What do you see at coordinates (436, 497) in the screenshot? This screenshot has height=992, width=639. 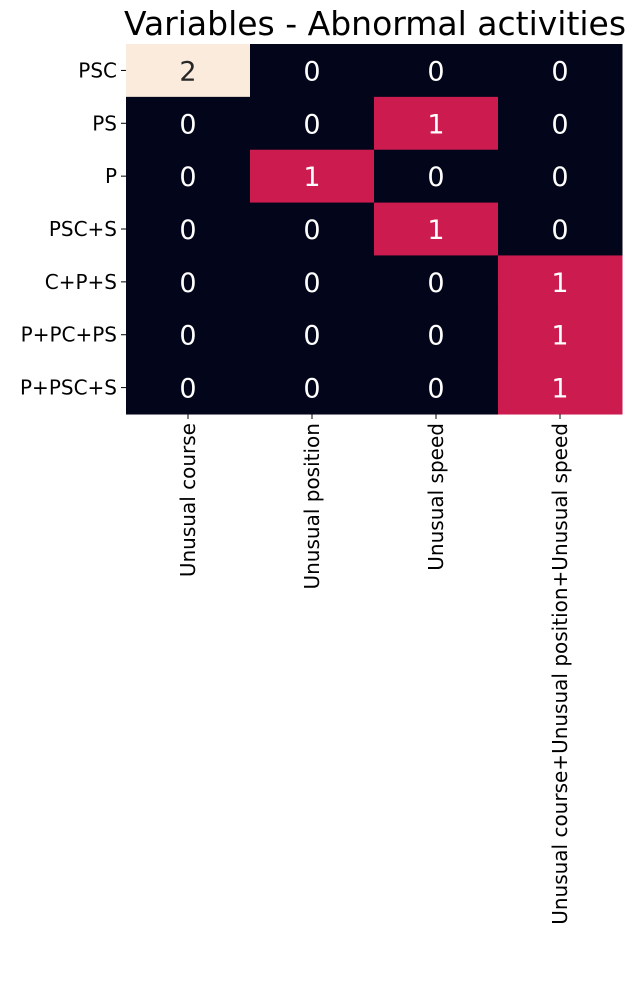 I see `x-tick-label-unusual-speed: Unusual speed` at bounding box center [436, 497].